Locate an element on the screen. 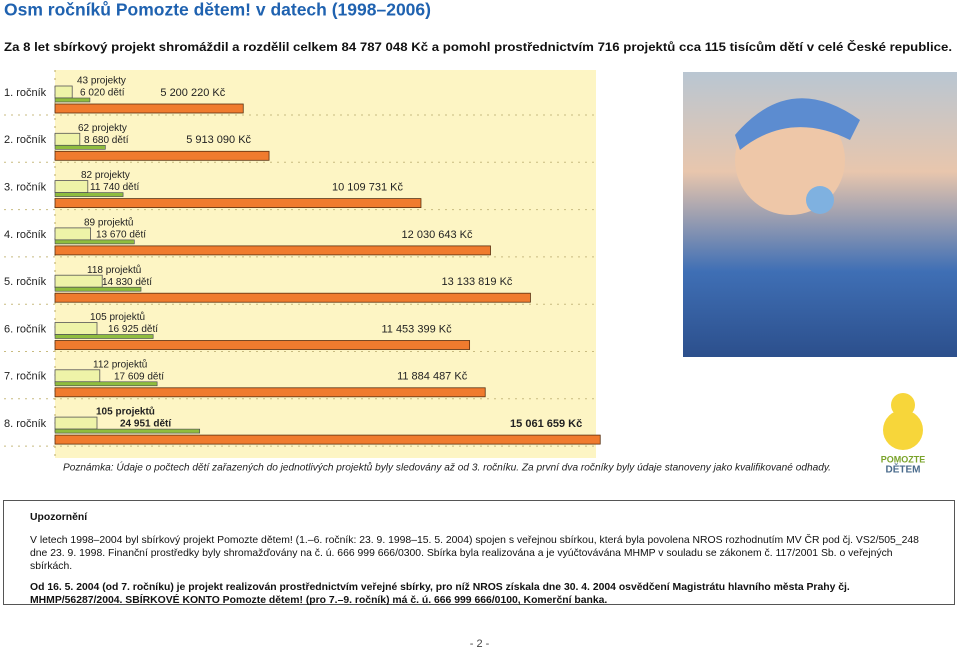 Image resolution: width=959 pixels, height=651 pixels. children-label: 13 670 dětí is located at coordinates (121, 235).